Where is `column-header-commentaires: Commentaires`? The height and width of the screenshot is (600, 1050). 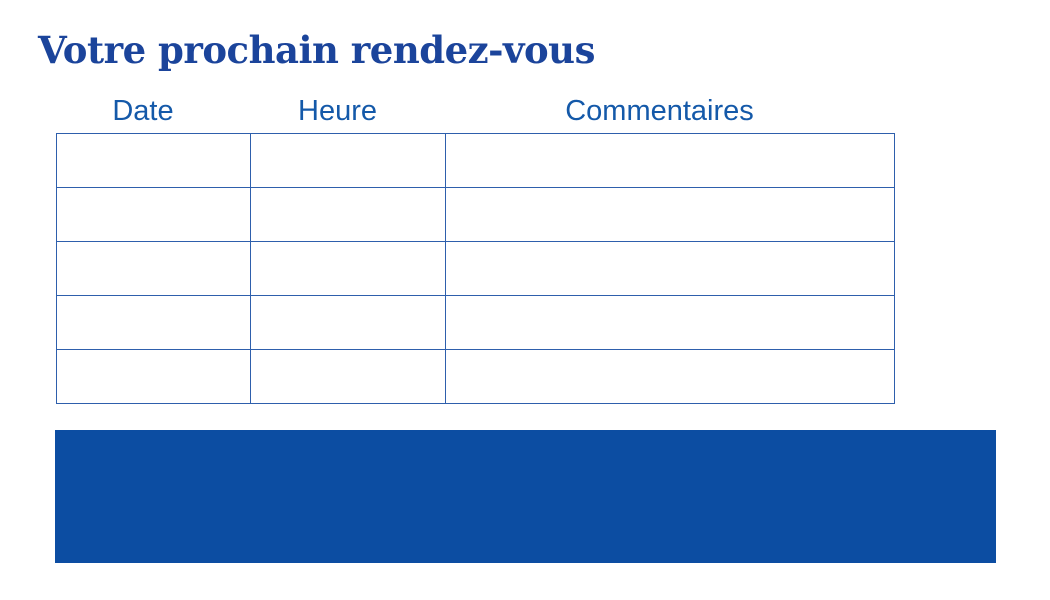
column-header-commentaires: Commentaires is located at coordinates (659, 111).